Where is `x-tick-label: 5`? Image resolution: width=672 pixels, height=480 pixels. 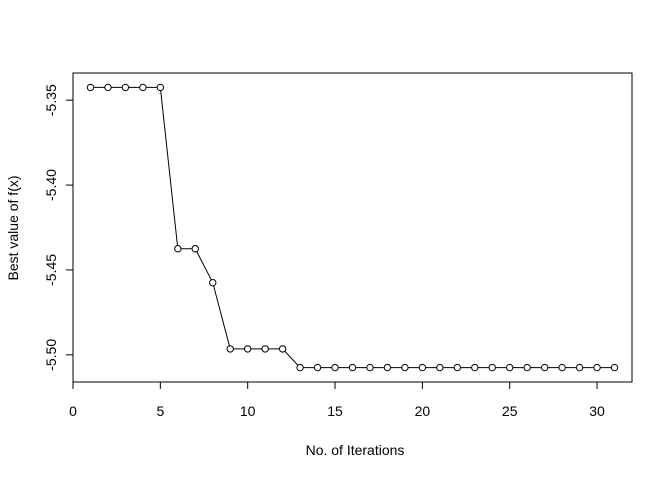
x-tick-label: 5 is located at coordinates (160, 411).